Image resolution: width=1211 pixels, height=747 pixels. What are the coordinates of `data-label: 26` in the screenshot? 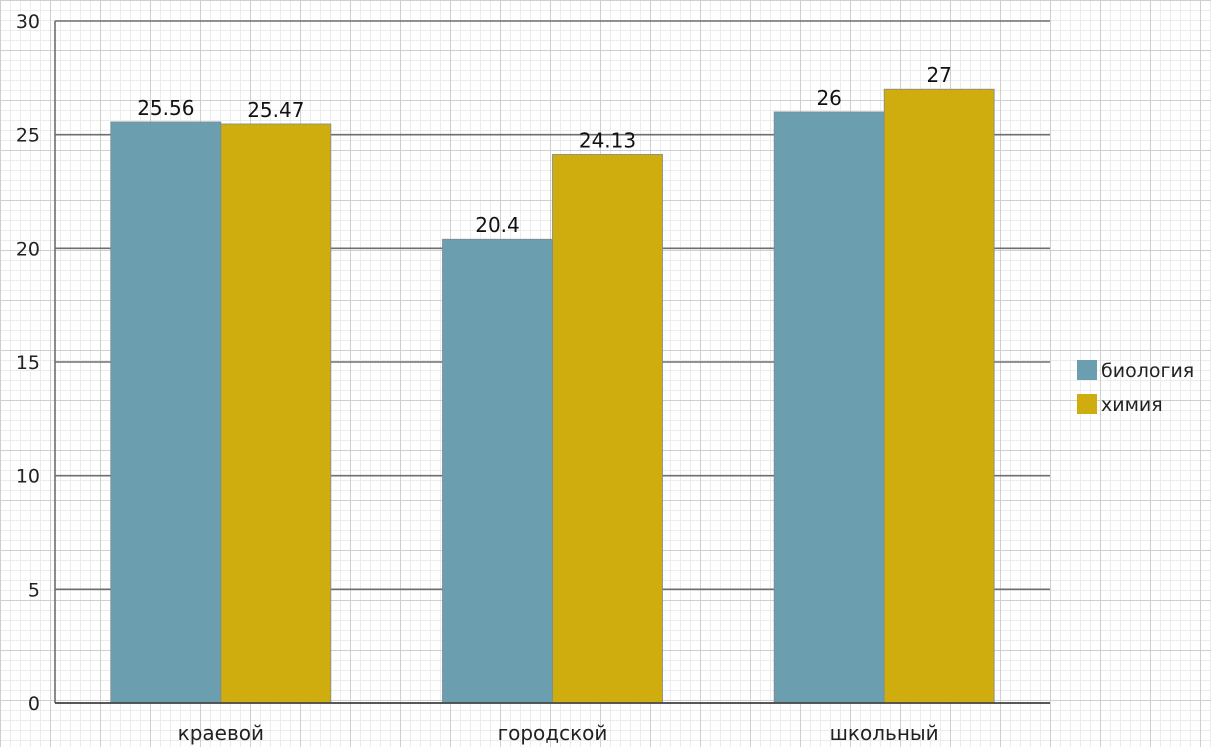 It's located at (828, 98).